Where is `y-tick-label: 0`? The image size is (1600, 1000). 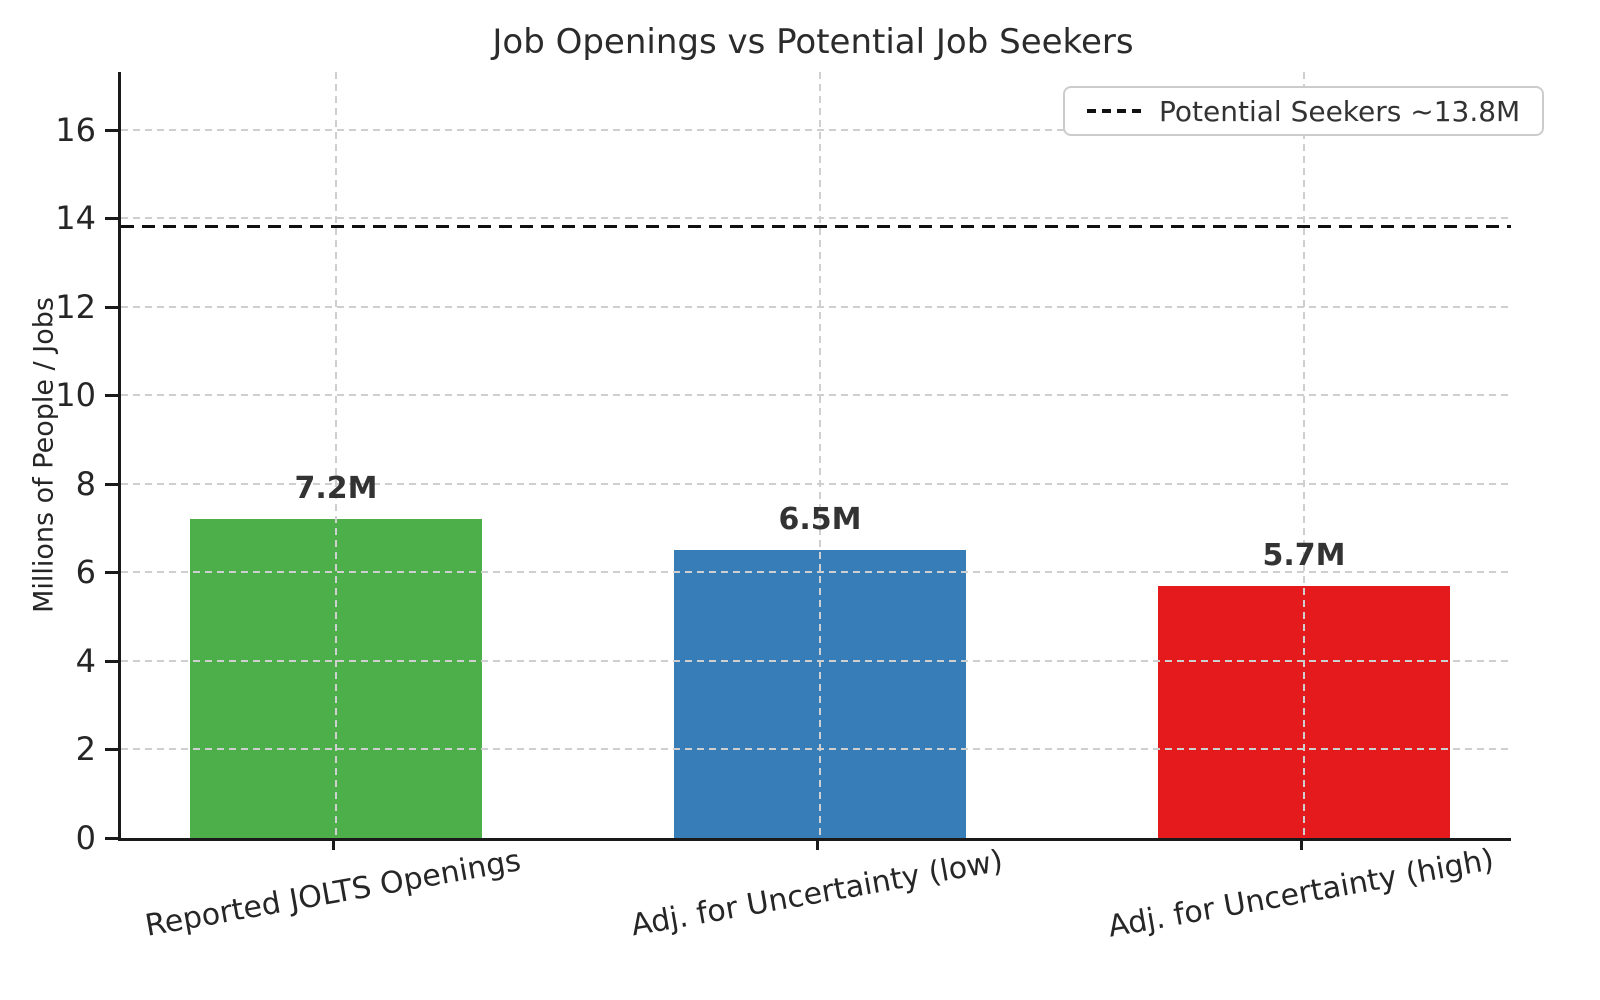 y-tick-label: 0 is located at coordinates (85, 838).